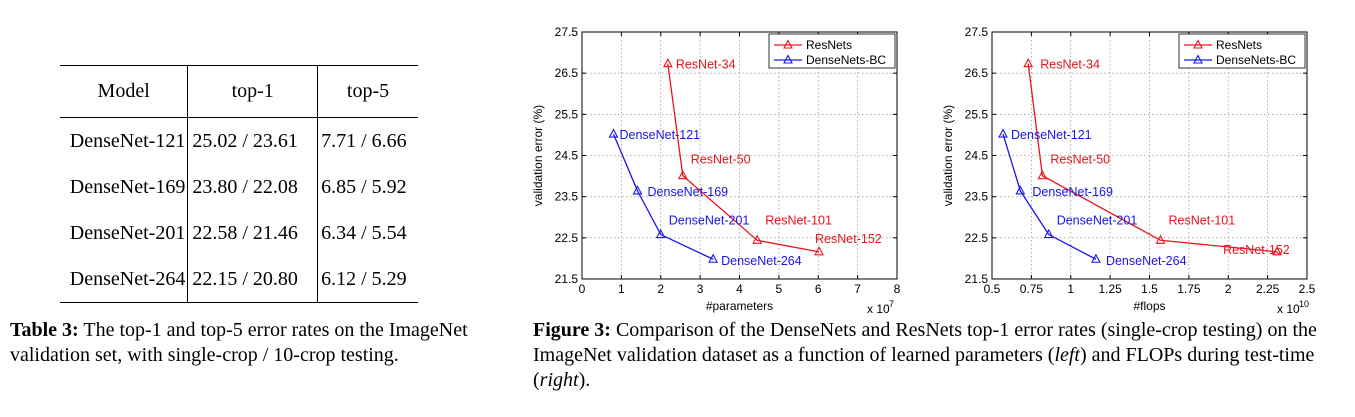 The image size is (1355, 417). Describe the element at coordinates (567, 32) in the screenshot. I see `y-tick-label: 27.5` at that location.